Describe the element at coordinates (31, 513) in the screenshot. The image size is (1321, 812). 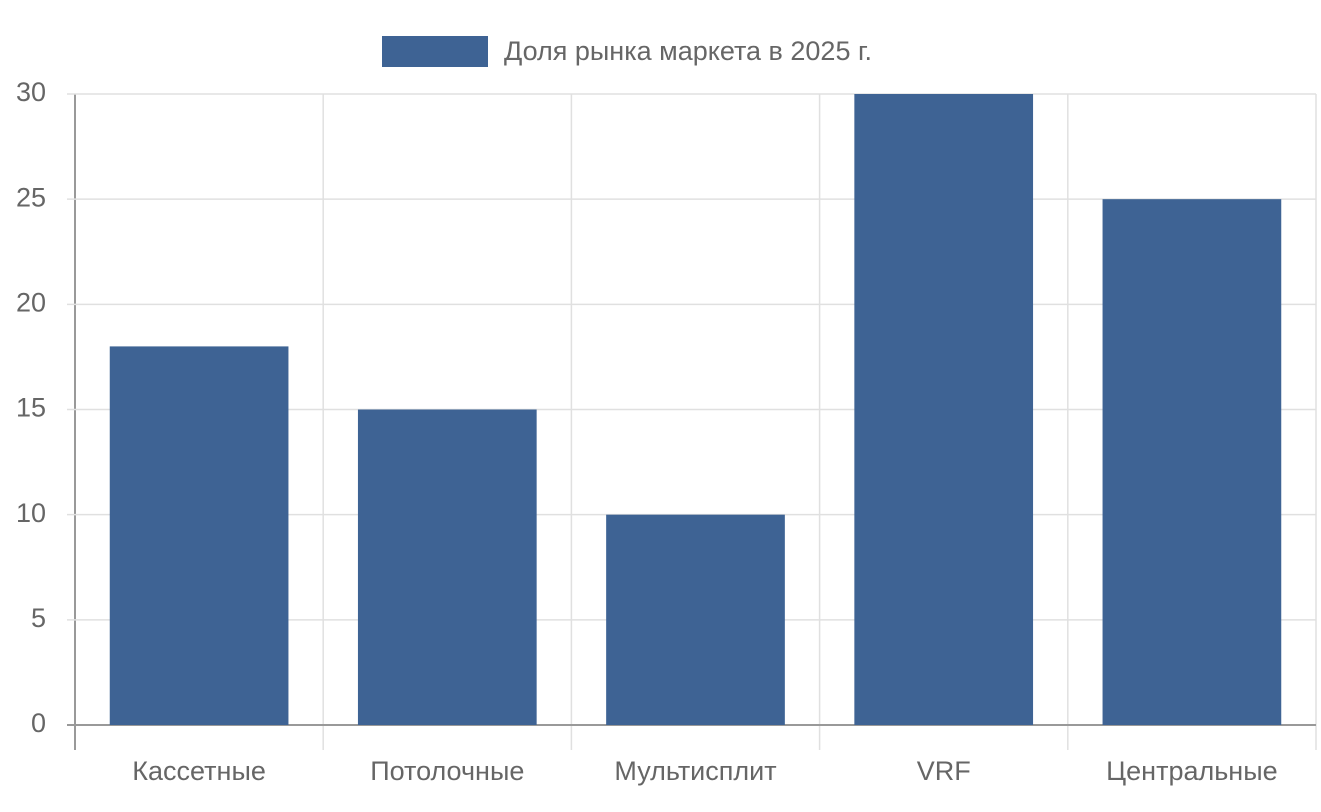
I see `y-tick-label: 10` at that location.